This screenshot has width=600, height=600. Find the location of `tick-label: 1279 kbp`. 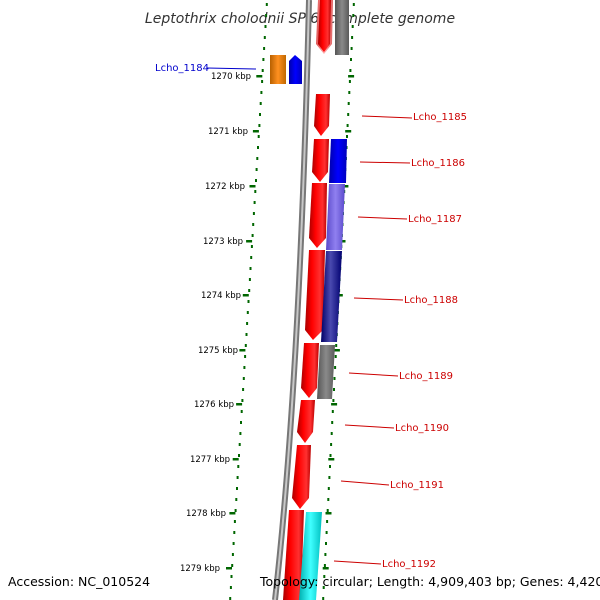

tick-label: 1279 kbp is located at coordinates (200, 569).